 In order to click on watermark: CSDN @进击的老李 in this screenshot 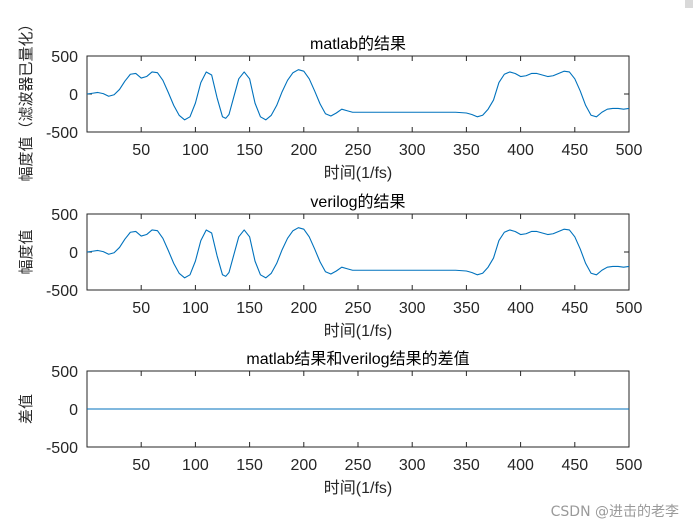, I will do `click(614, 512)`.